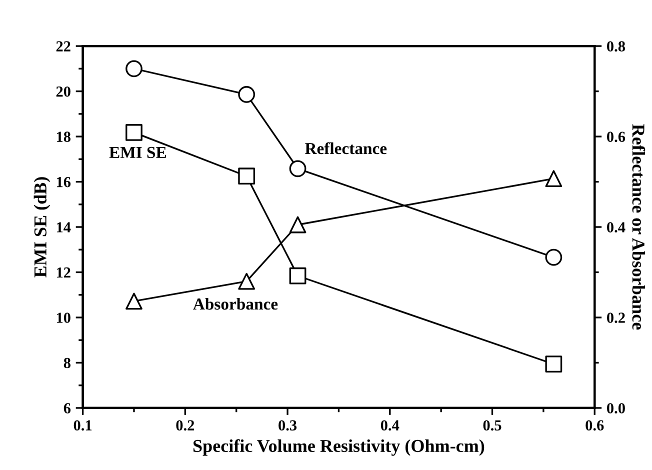 The image size is (652, 470). Describe the element at coordinates (185, 425) in the screenshot. I see `x-tick-label: 0.2` at that location.